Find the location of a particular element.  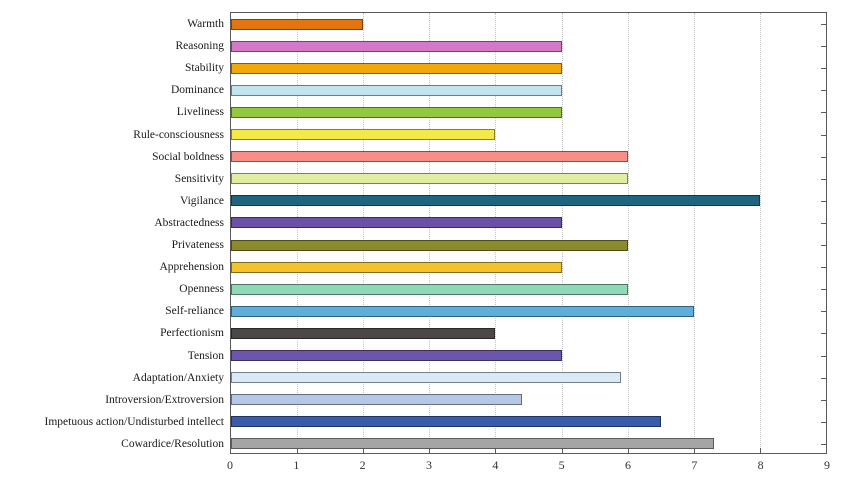

category-label: Abstractedness is located at coordinates (189, 222).